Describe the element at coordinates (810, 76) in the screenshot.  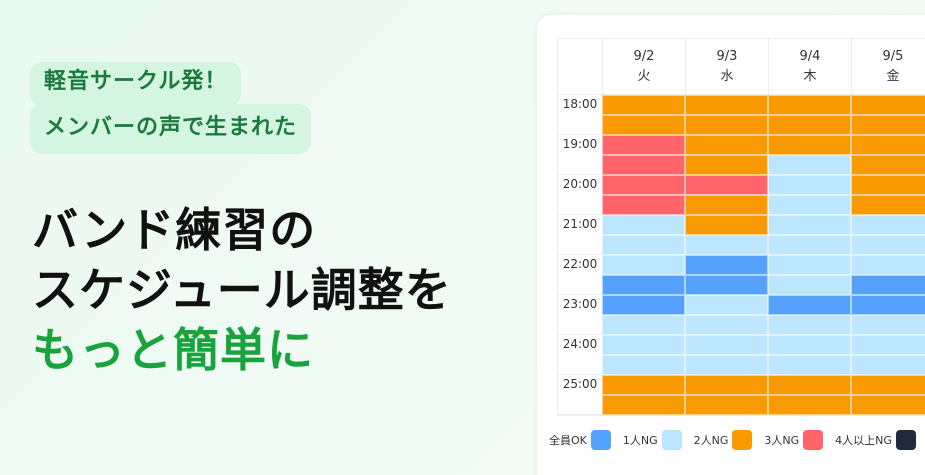
I see `day-weekday: 木` at that location.